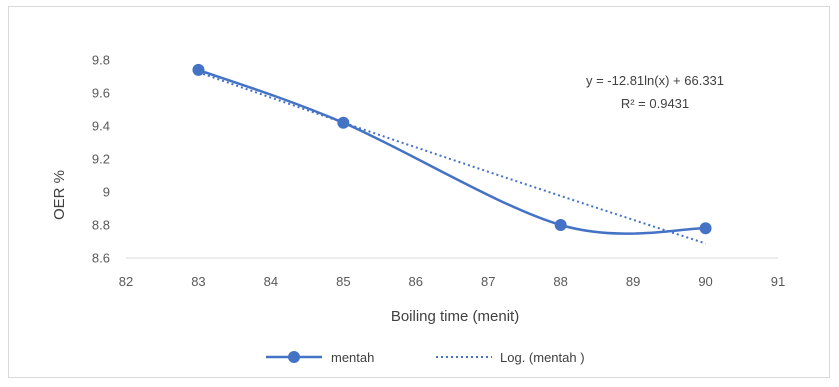 The height and width of the screenshot is (387, 839). I want to click on y-tick-label: 9.2, so click(101, 159).